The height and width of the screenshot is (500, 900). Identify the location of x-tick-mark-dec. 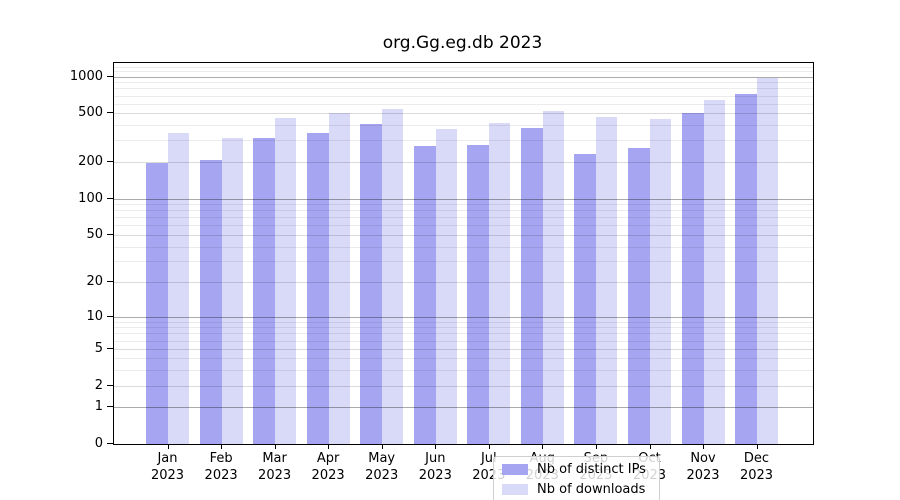
(757, 446).